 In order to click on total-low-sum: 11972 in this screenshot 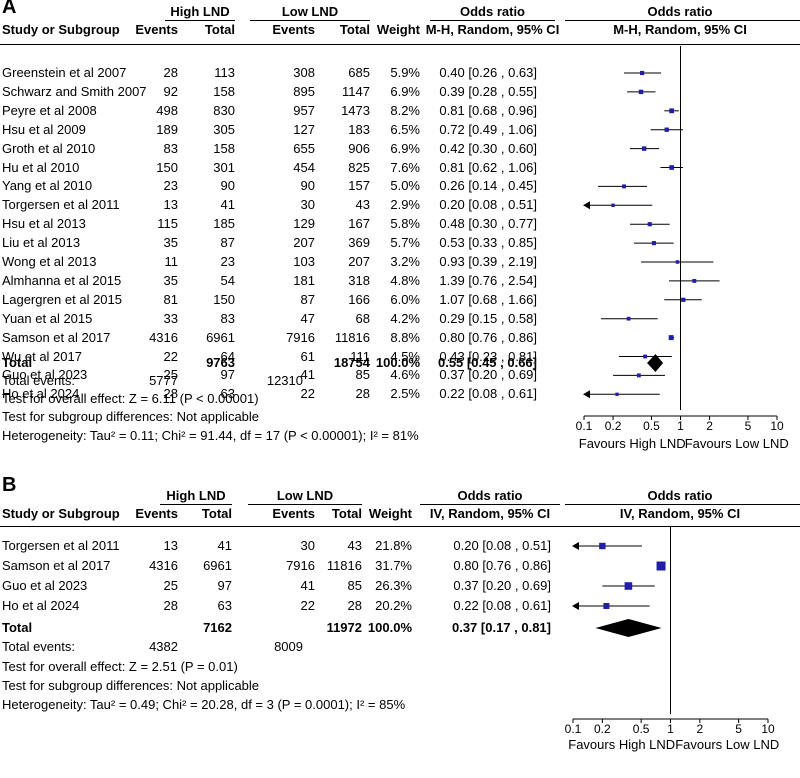, I will do `click(344, 627)`.